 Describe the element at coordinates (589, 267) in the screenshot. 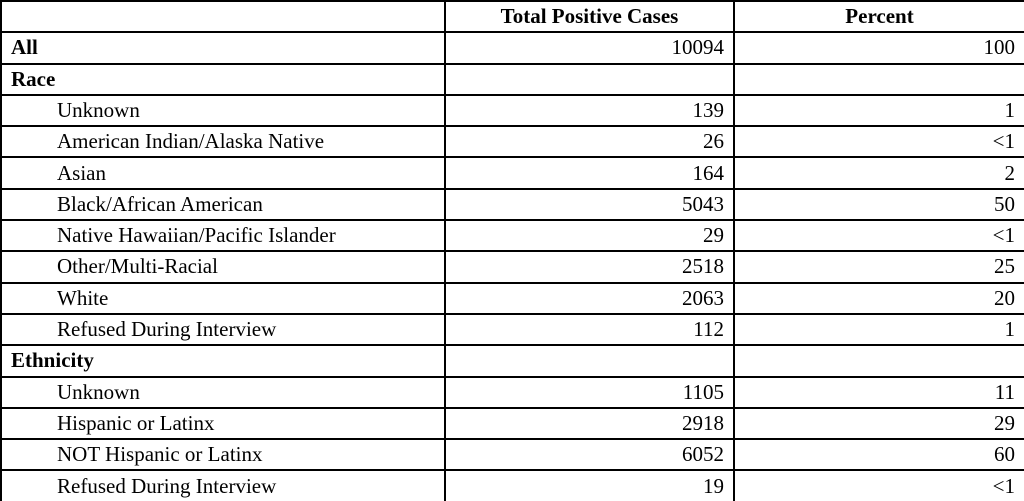

I see `cases-value: 2518` at that location.